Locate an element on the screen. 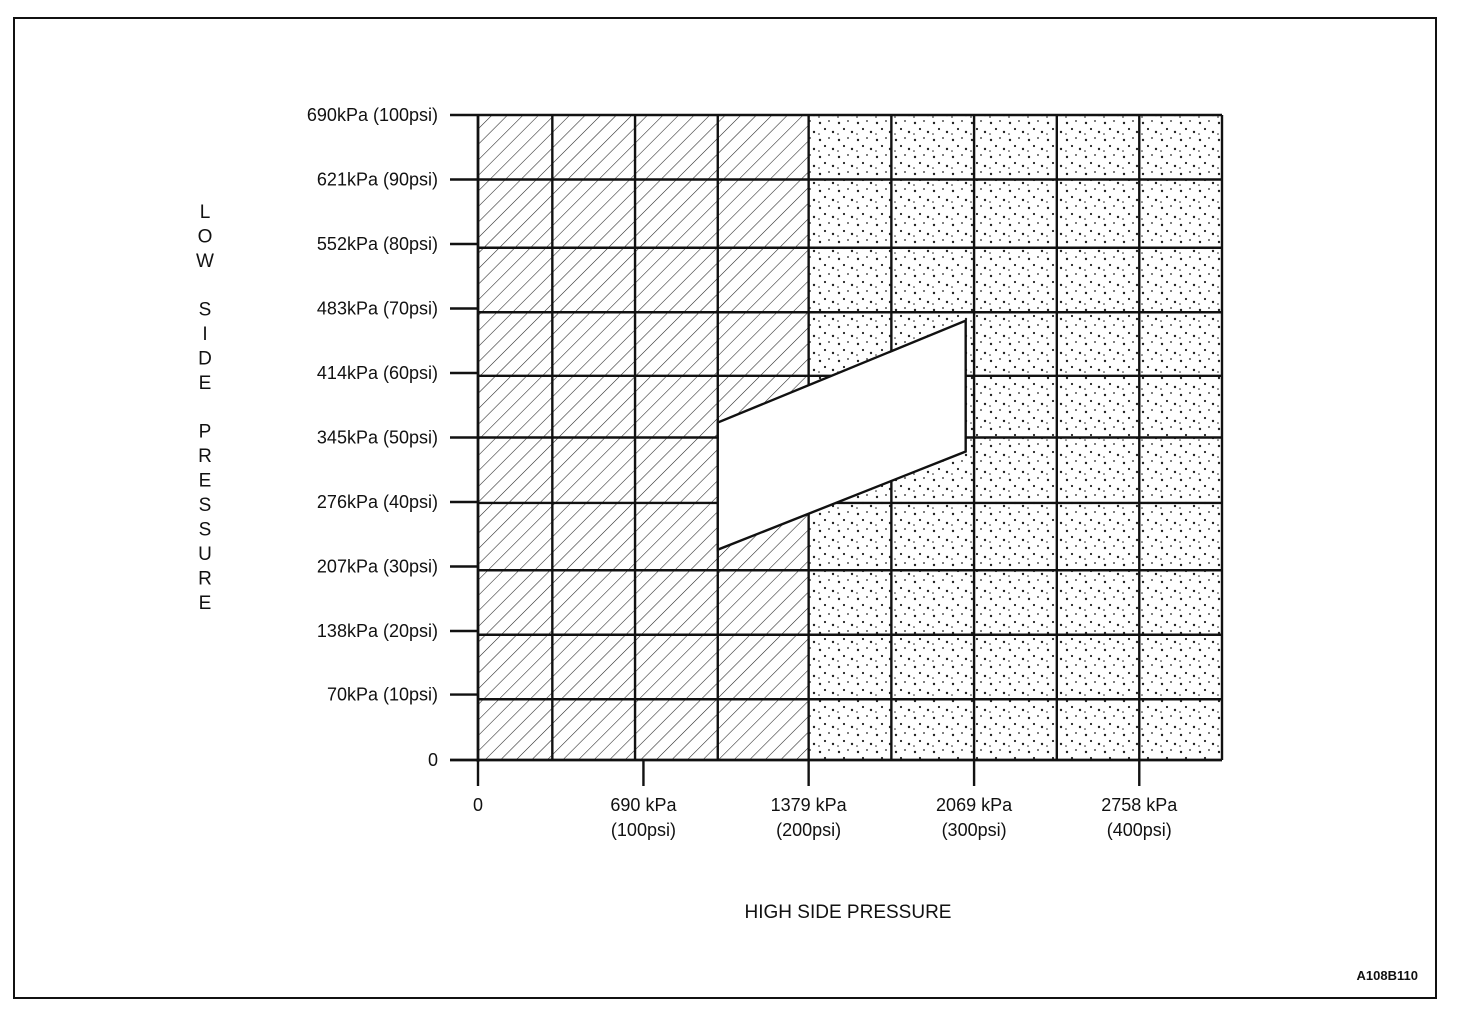 This screenshot has width=1472, height=1020. y-tick-label: 414kPa (60psi) is located at coordinates (377, 373).